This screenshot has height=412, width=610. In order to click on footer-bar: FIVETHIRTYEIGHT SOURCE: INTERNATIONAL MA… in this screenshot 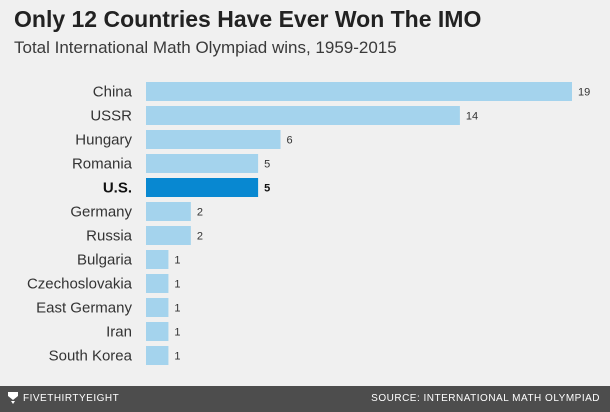, I will do `click(305, 399)`.